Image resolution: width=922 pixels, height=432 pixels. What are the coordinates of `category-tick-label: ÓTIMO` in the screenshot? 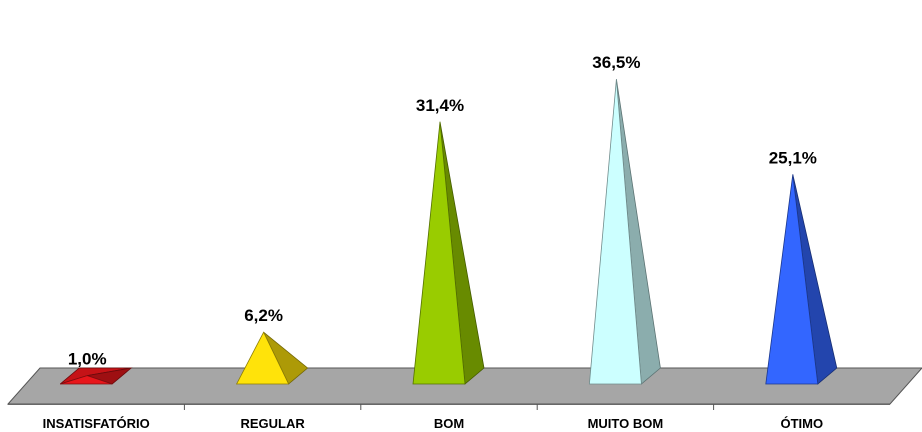 It's located at (801, 423).